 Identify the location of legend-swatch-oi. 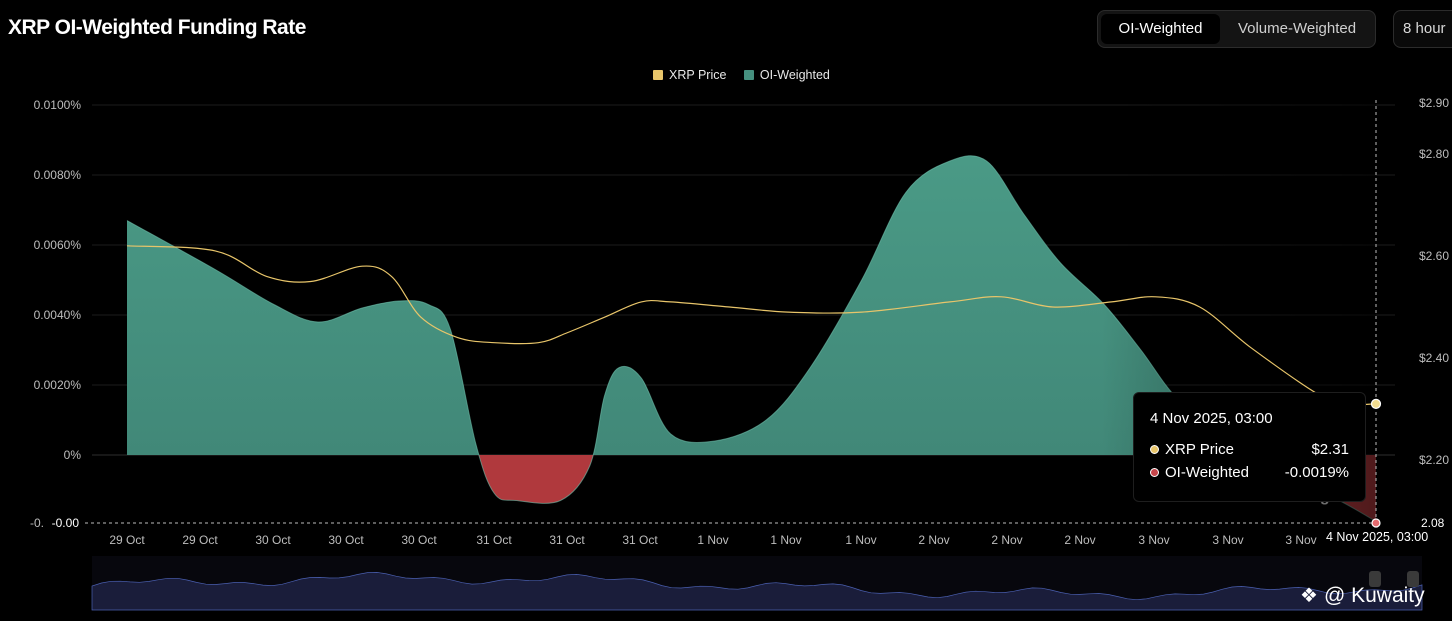
(748, 75).